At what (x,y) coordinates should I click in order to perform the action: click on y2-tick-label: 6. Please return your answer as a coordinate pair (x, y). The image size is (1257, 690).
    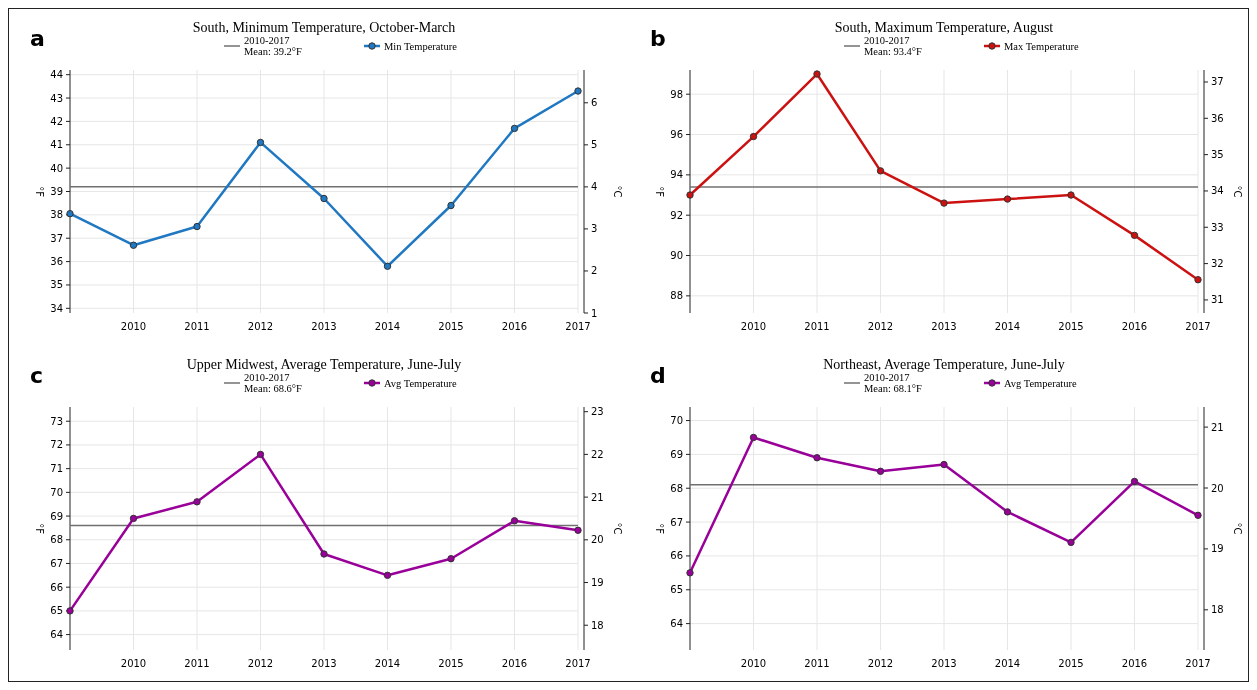
    Looking at the image, I should click on (594, 103).